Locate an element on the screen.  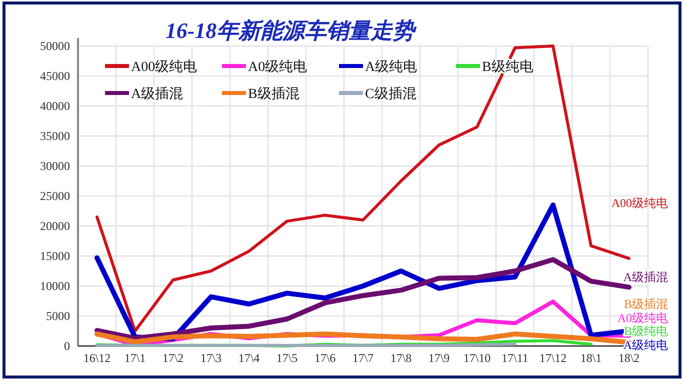
legend-label: A0级纯电 is located at coordinates (278, 67).